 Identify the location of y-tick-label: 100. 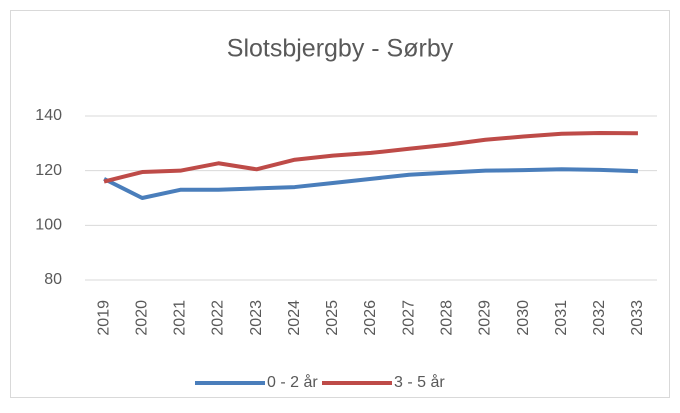
(48, 225).